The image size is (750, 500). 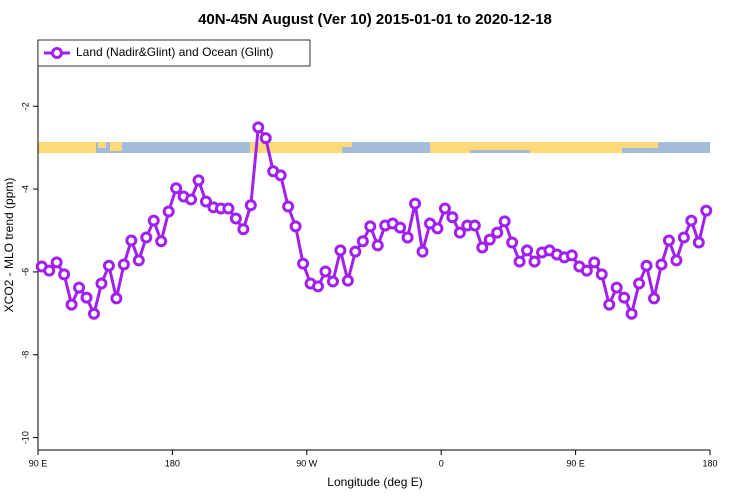 I want to click on y-tick-label: -8, so click(x=25, y=355).